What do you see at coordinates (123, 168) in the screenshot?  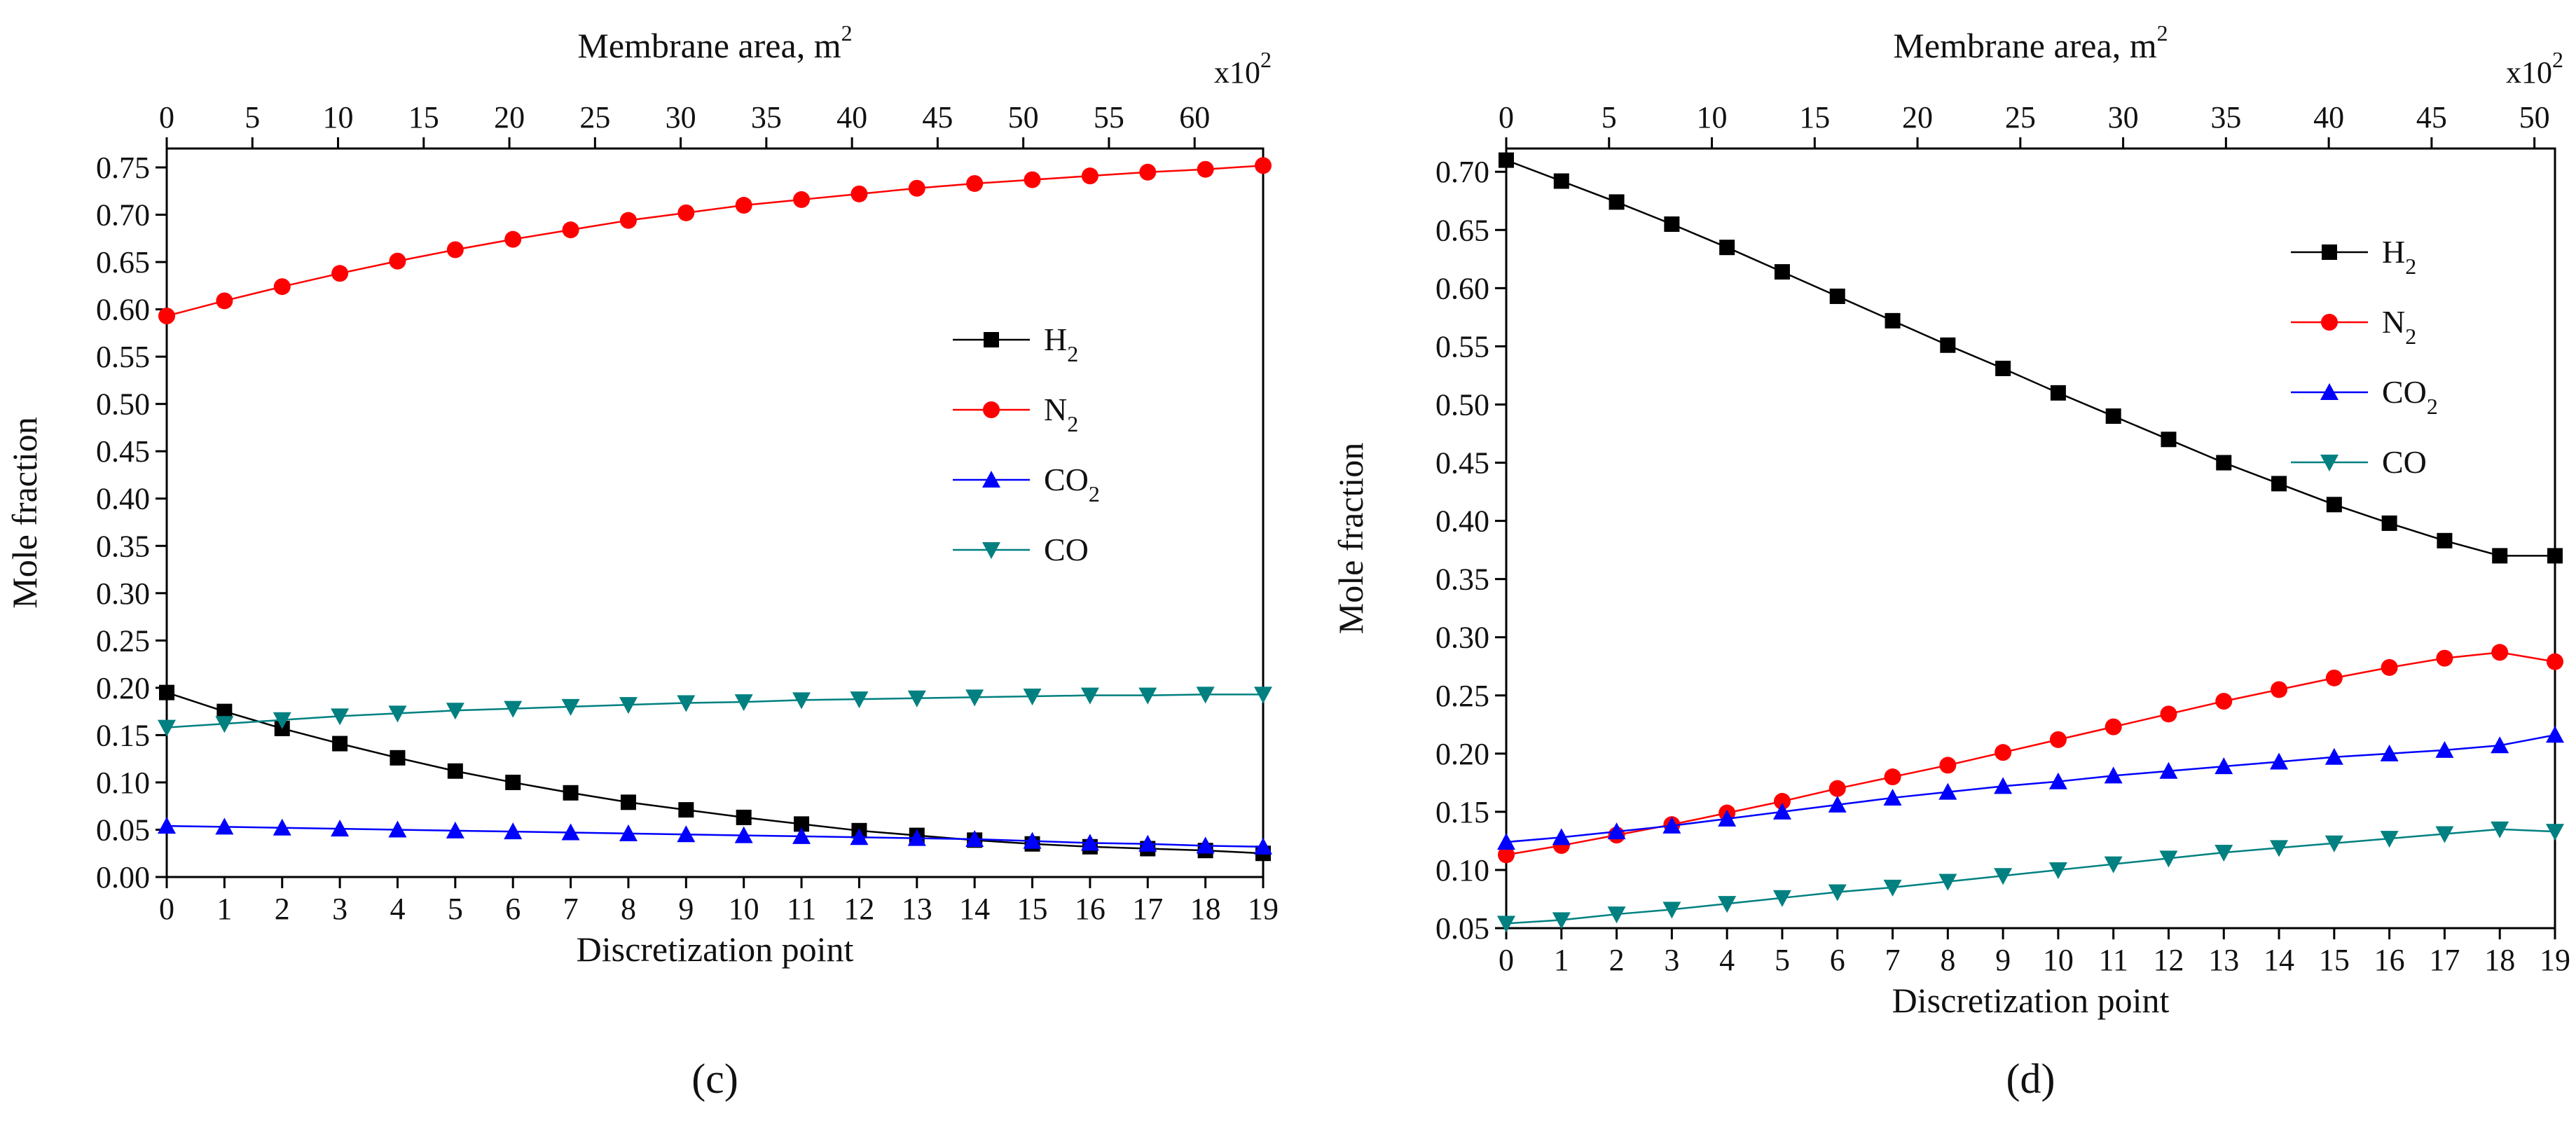 I see `y-tick-label: 0.75` at bounding box center [123, 168].